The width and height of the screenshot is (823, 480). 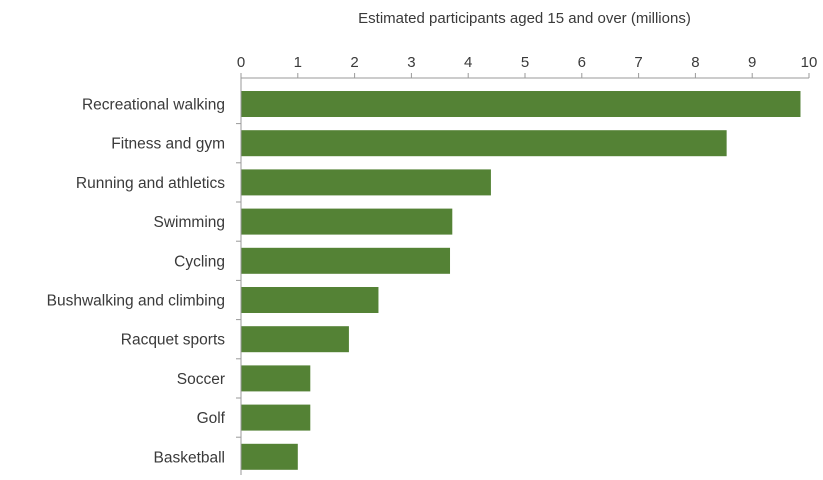 What do you see at coordinates (298, 62) in the screenshot?
I see `x-tick-label: 1` at bounding box center [298, 62].